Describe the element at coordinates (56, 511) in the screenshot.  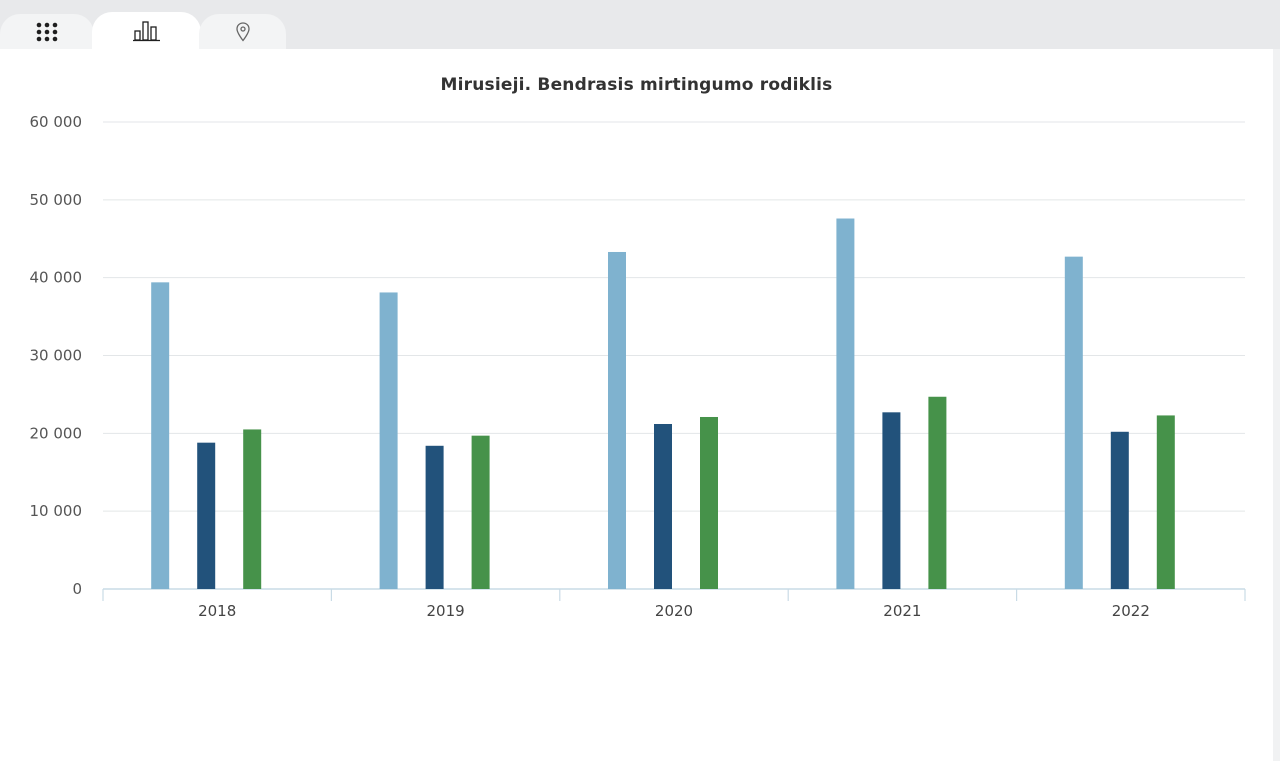
I see `y-tick-label: 10 000` at that location.